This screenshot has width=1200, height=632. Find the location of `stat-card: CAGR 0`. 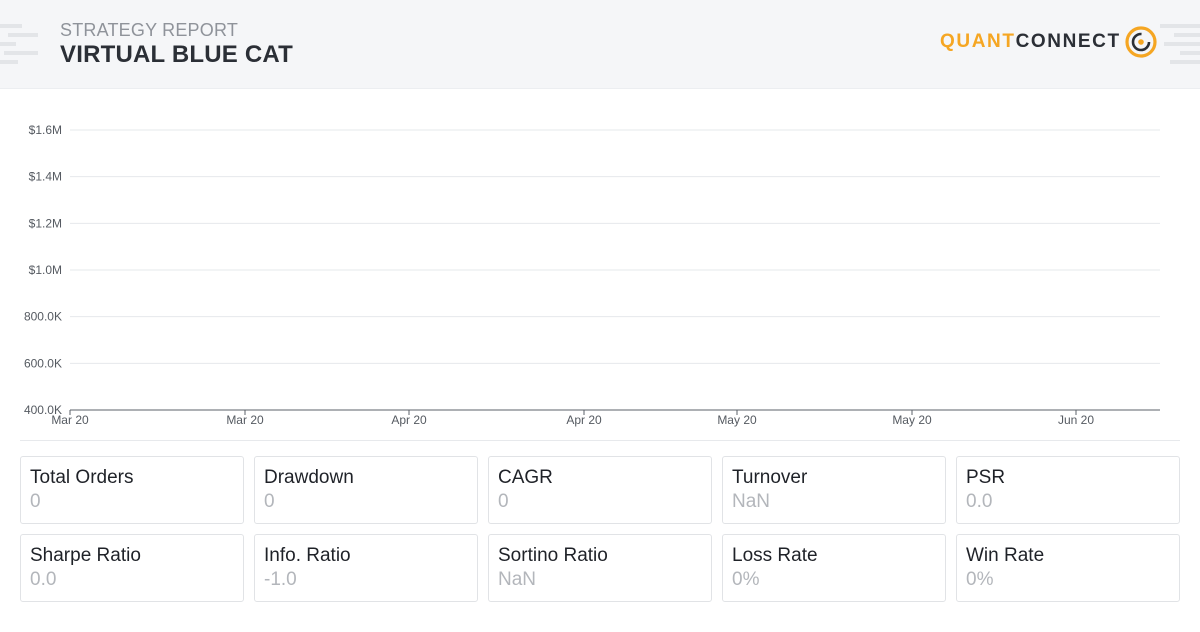

stat-card: CAGR 0 is located at coordinates (600, 490).